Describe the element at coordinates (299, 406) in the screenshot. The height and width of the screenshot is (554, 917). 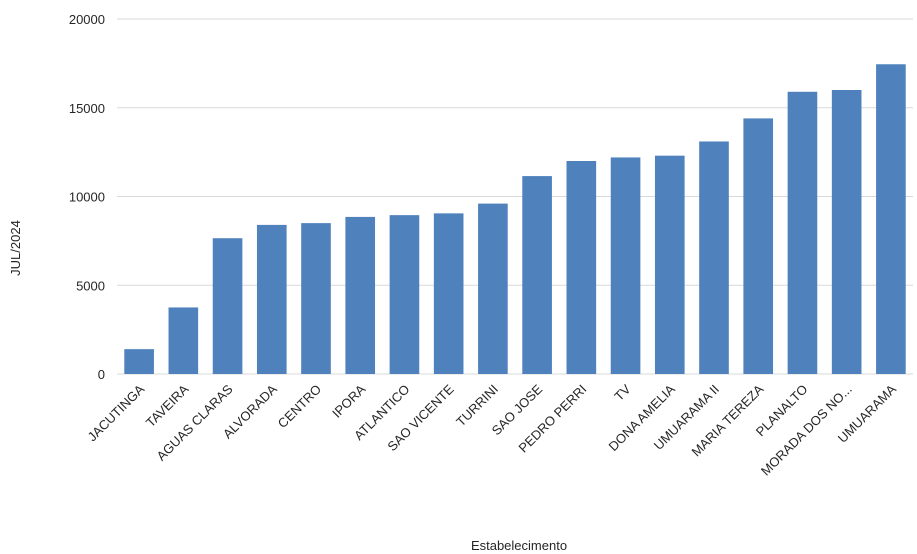
I see `x-tick-label: CENTRO` at that location.